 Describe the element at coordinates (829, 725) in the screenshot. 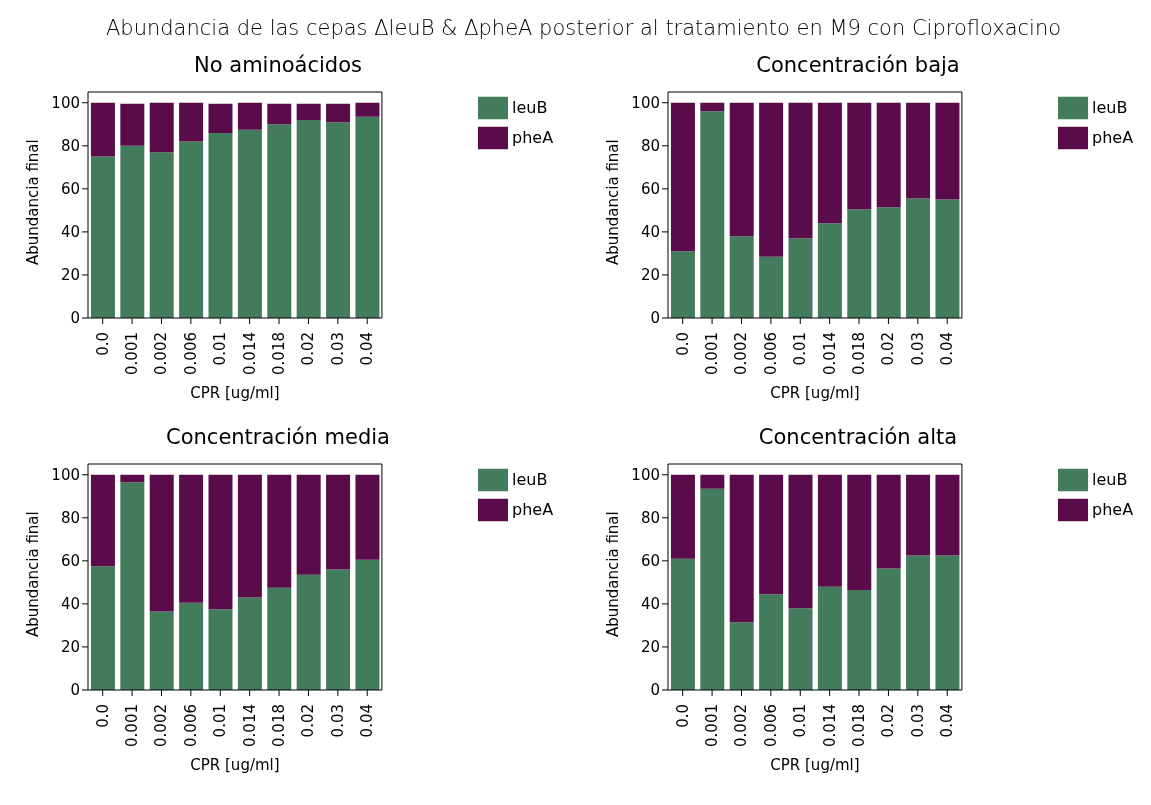

I see `x-tick-label: 0.014` at that location.